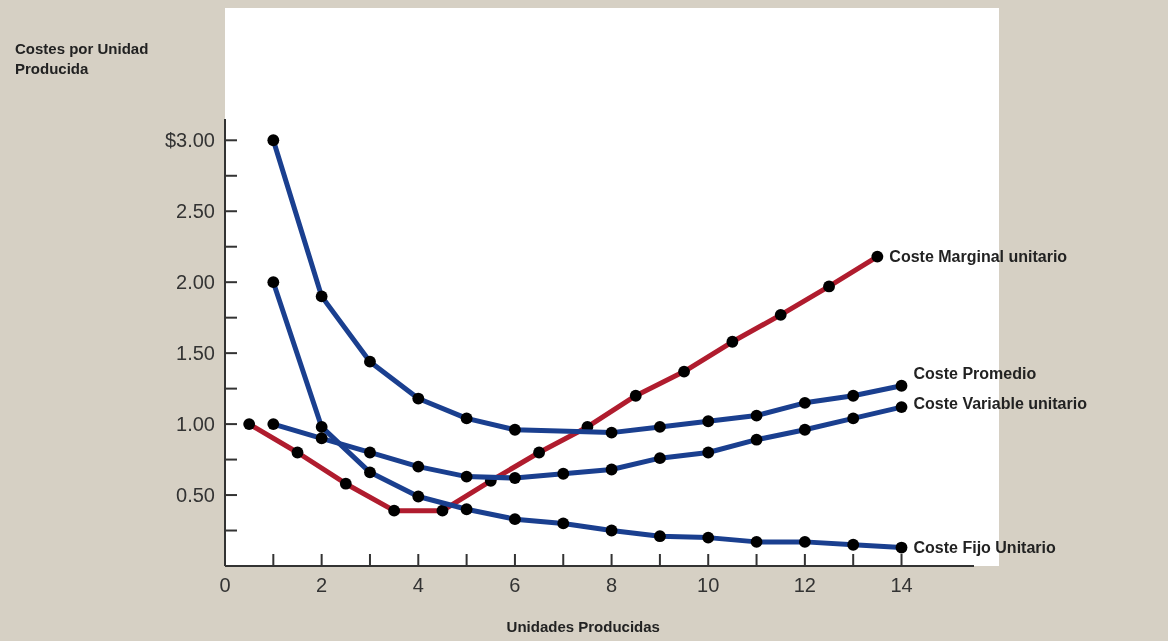  Describe the element at coordinates (583, 626) in the screenshot. I see `x-axis-title: Unidades Producidas` at that location.